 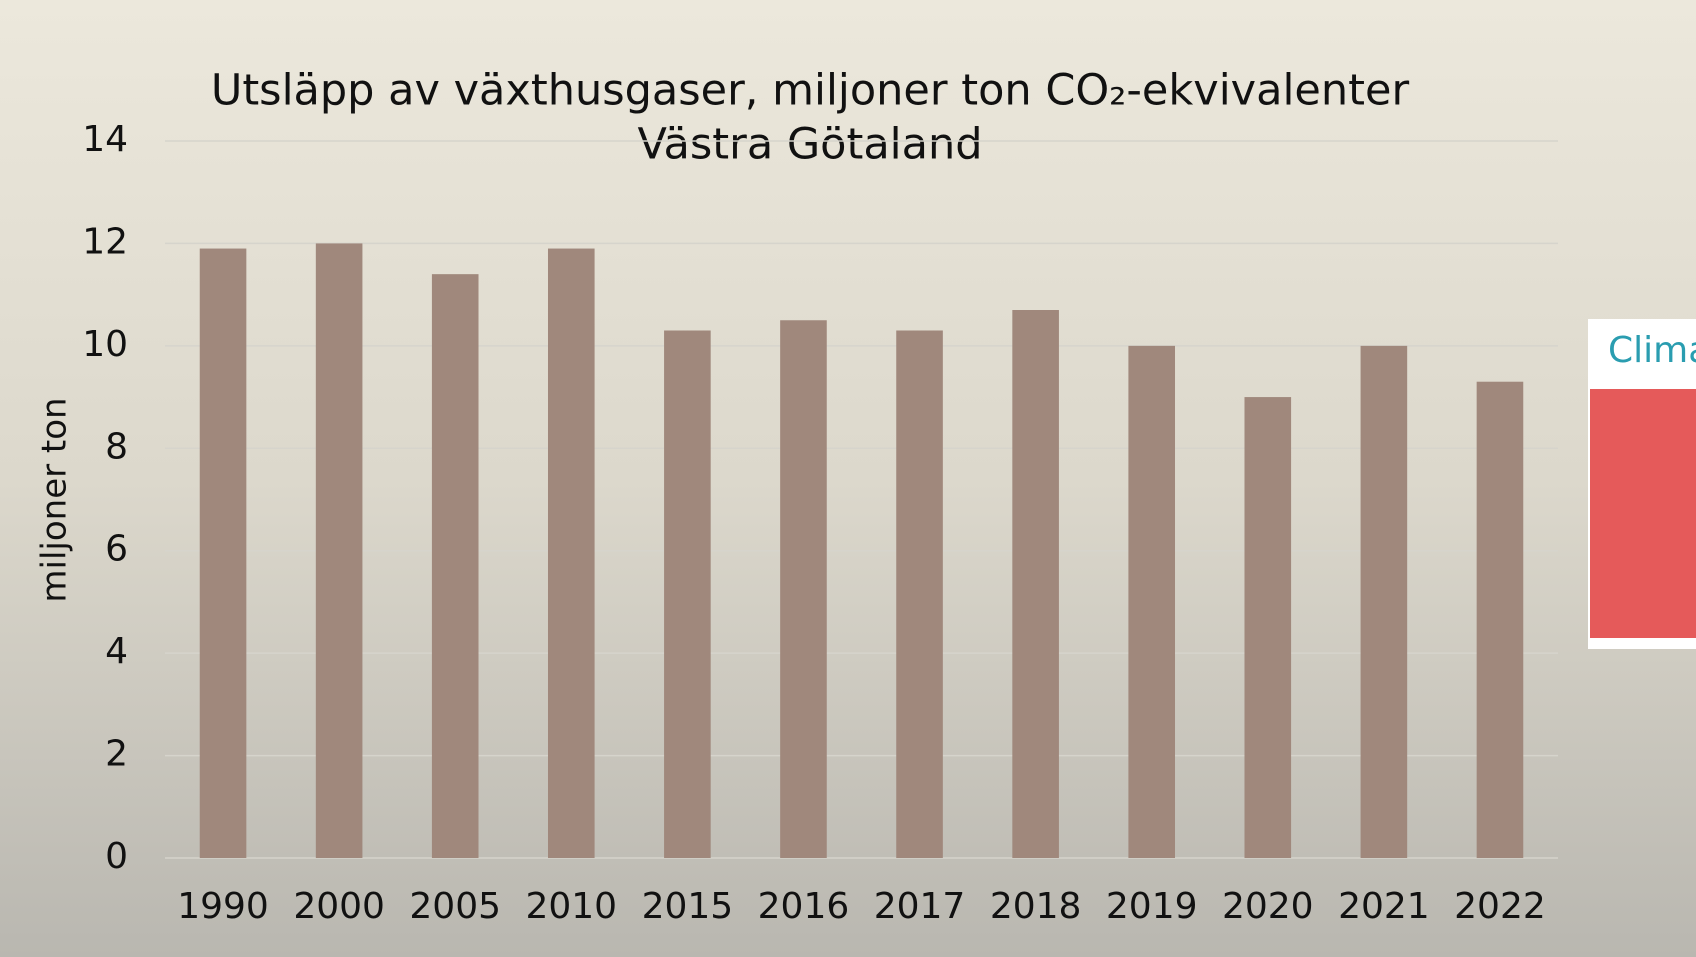 What do you see at coordinates (809, 145) in the screenshot?
I see `chart-subtitle: Västra Götaland` at bounding box center [809, 145].